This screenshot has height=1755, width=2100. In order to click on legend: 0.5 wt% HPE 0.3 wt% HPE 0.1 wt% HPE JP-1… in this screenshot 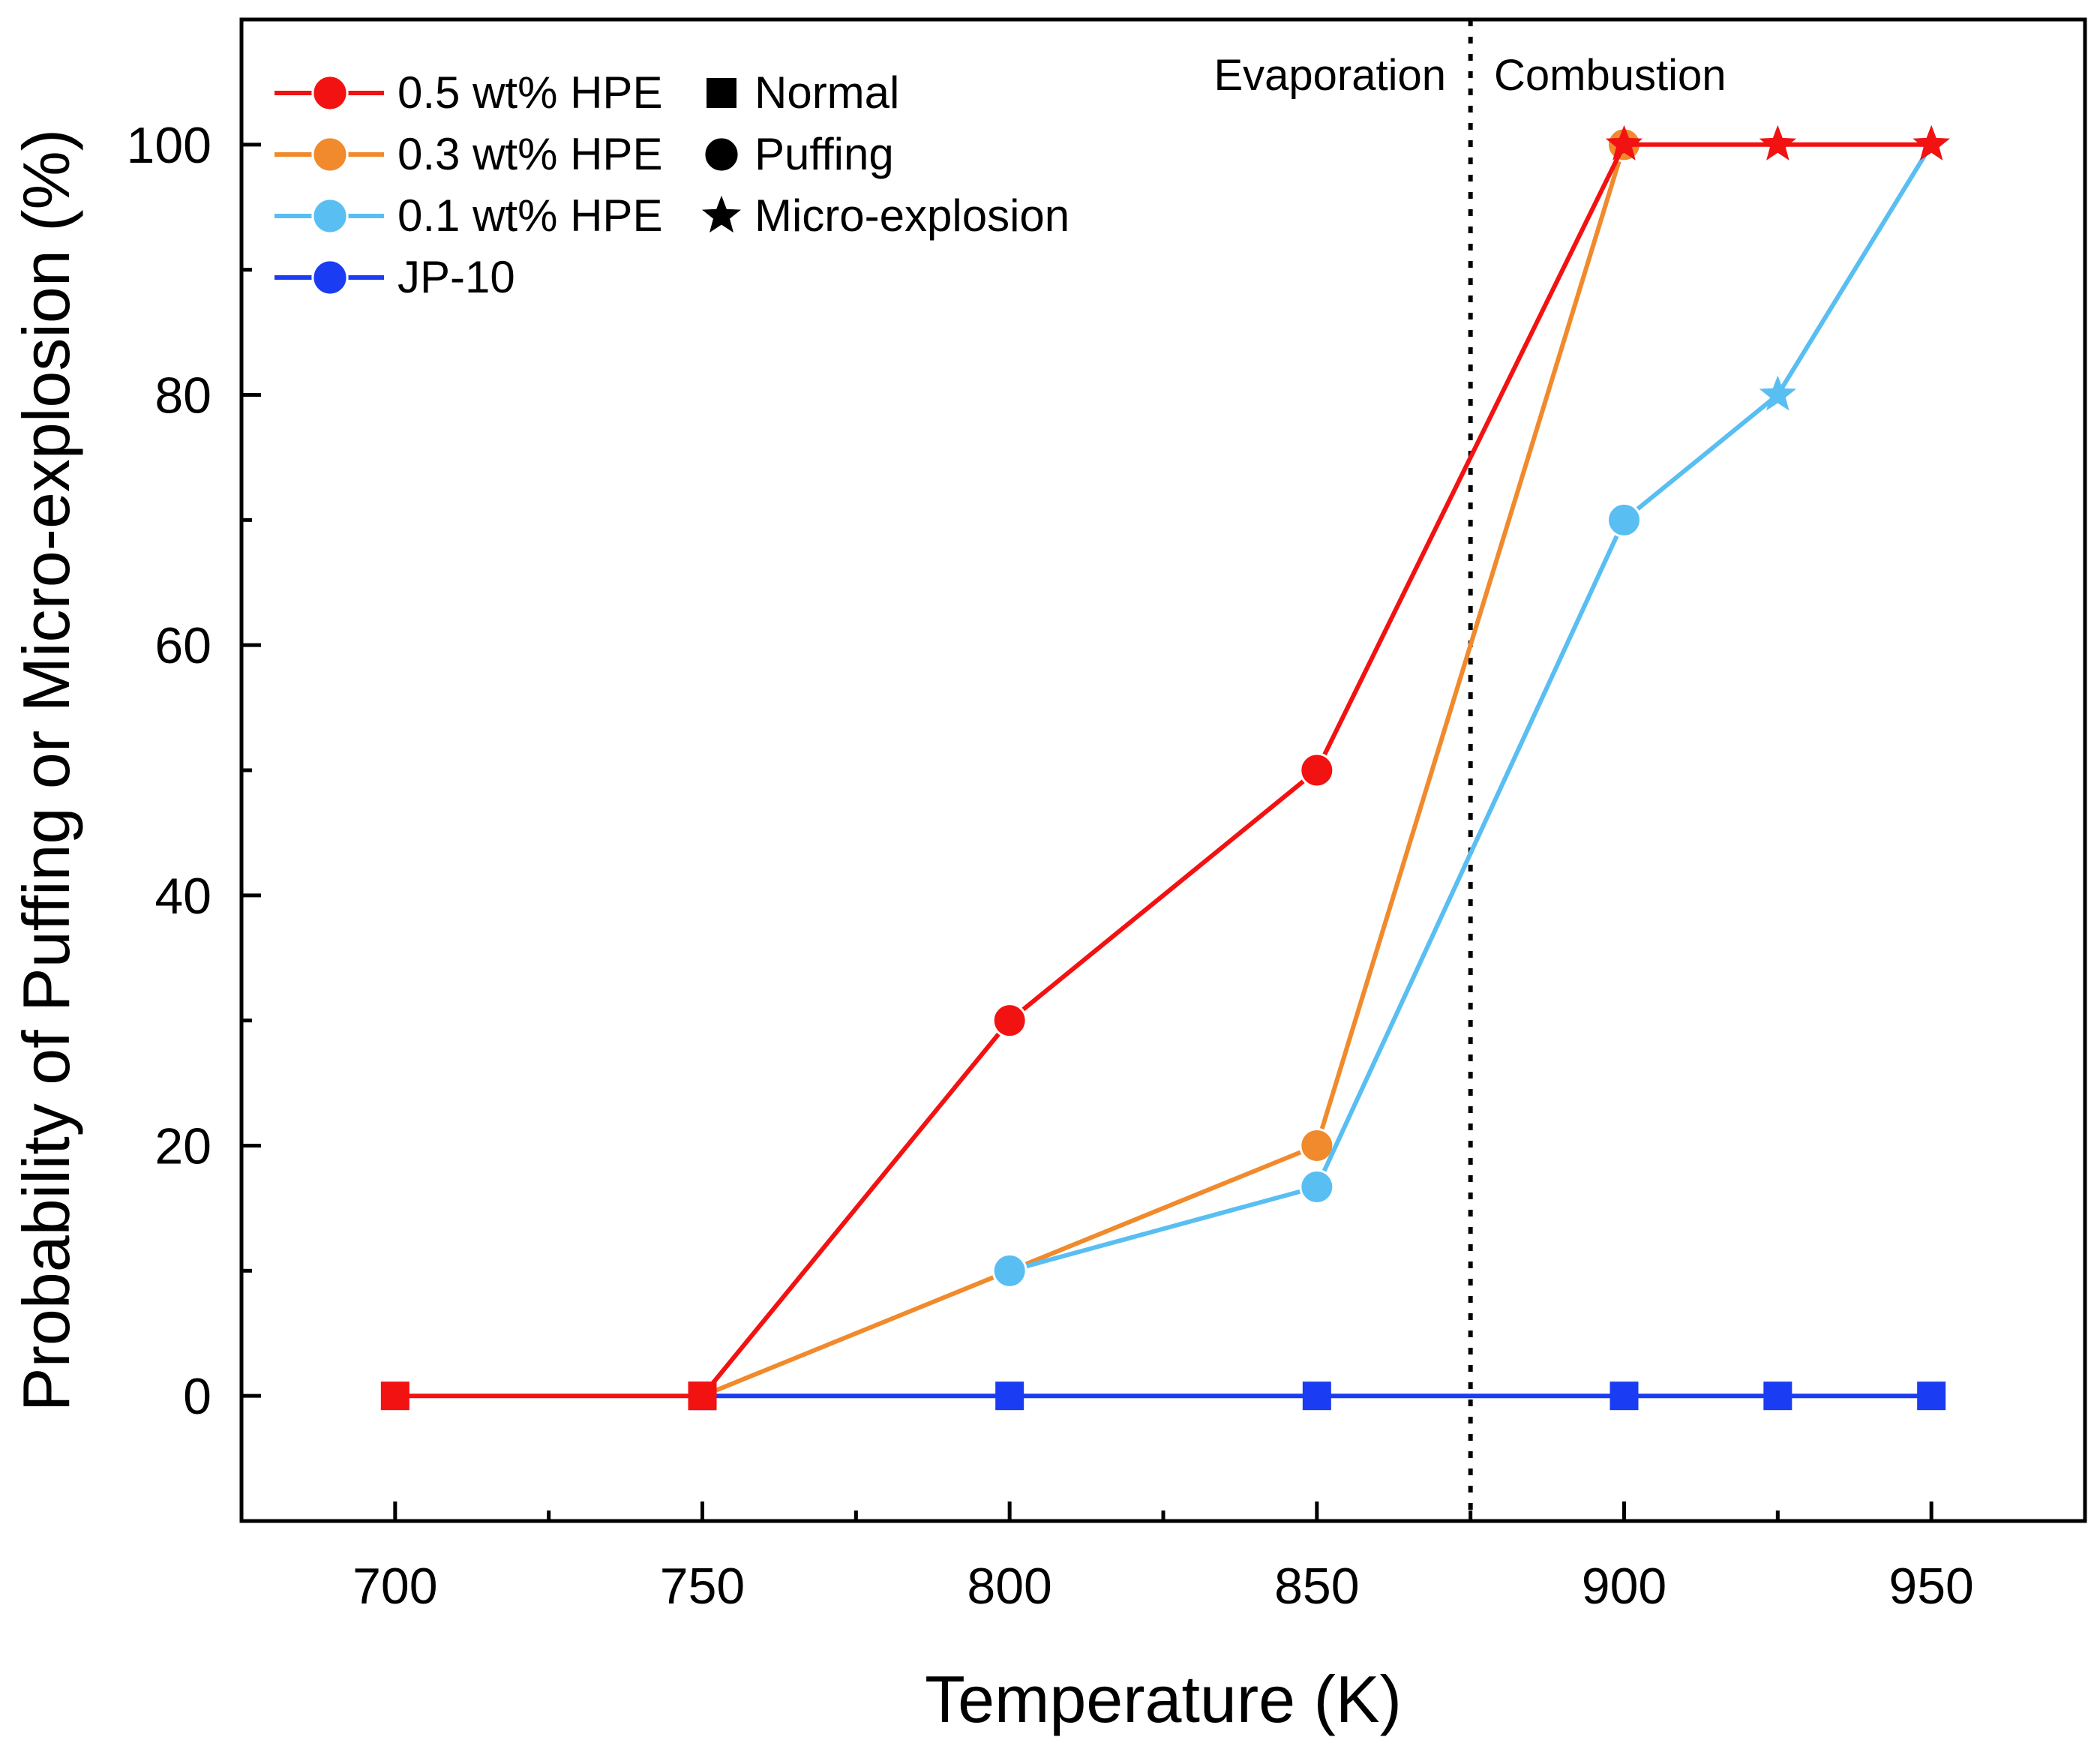, I will do `click(672, 185)`.